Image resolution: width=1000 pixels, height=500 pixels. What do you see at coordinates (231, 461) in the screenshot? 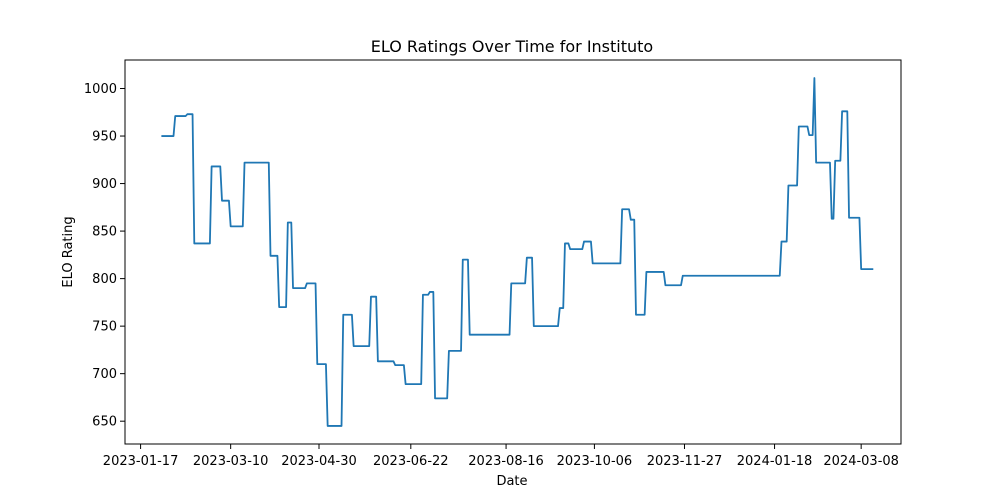
I see `x-tick-label: 2023-03-10` at bounding box center [231, 461].